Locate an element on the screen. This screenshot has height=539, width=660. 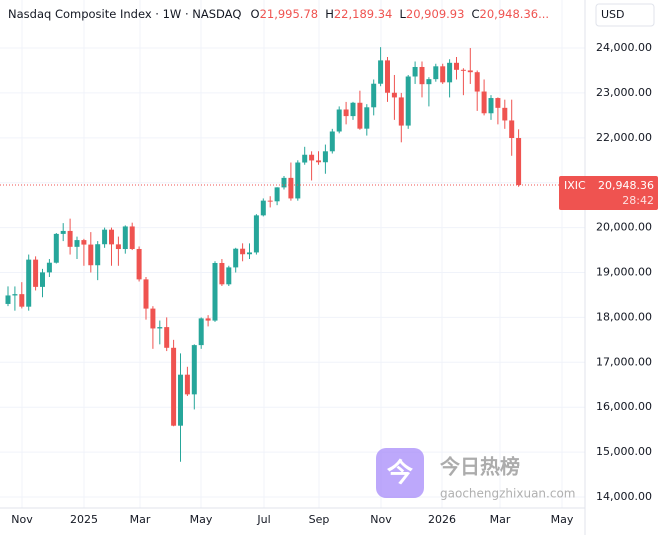
watermark: 今 今日热榜 gaochengzhixuan.com is located at coordinates (475, 474).